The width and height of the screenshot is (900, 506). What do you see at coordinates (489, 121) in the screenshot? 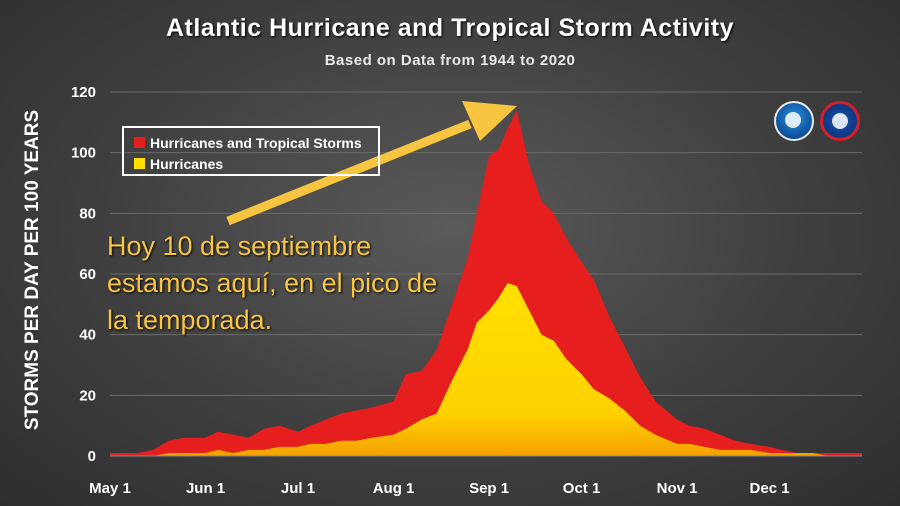
I see `annotation-arrow-head` at bounding box center [489, 121].